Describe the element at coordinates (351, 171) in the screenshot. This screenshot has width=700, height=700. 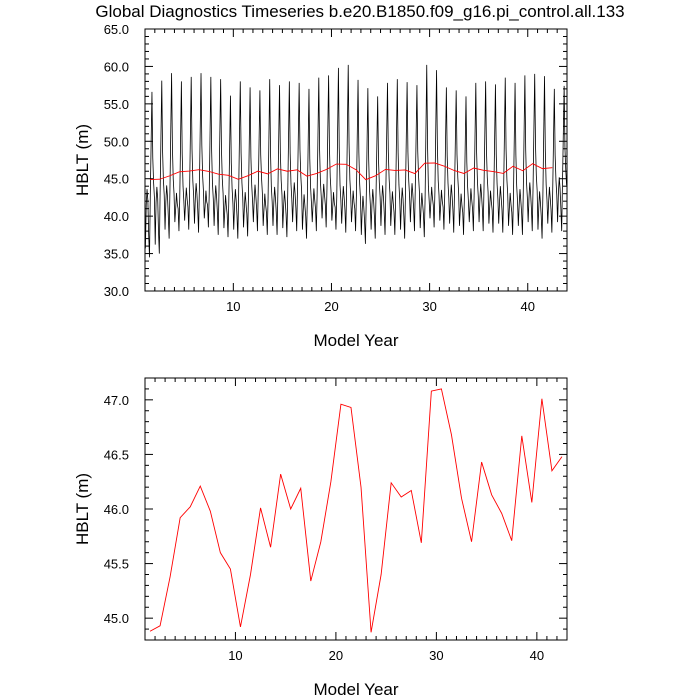
I see `annual-mean-series-line` at that location.